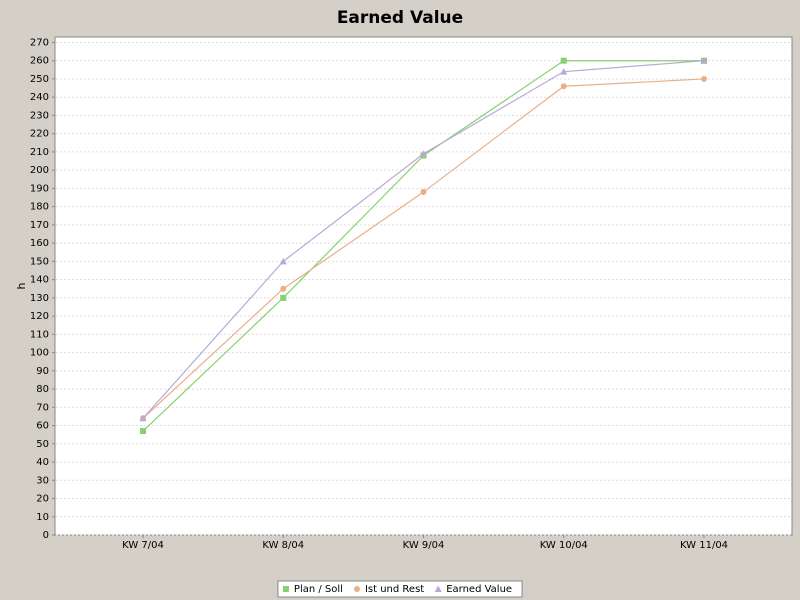 The width and height of the screenshot is (800, 600). What do you see at coordinates (564, 545) in the screenshot?
I see `x-tick-label: KW 10/04` at bounding box center [564, 545].